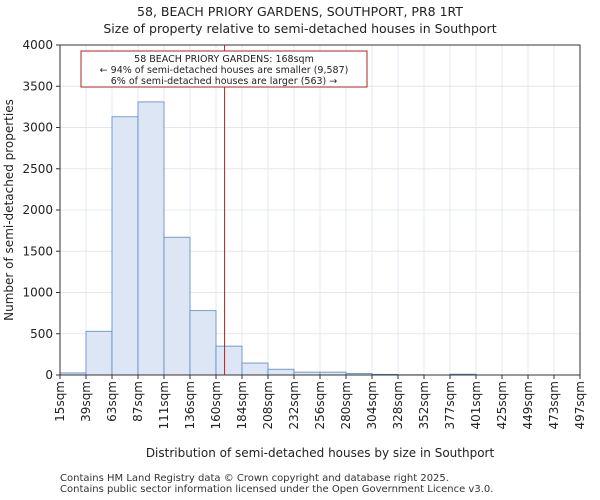 The image size is (600, 500). Describe the element at coordinates (37, 128) in the screenshot. I see `y-tick-label: 3000` at that location.